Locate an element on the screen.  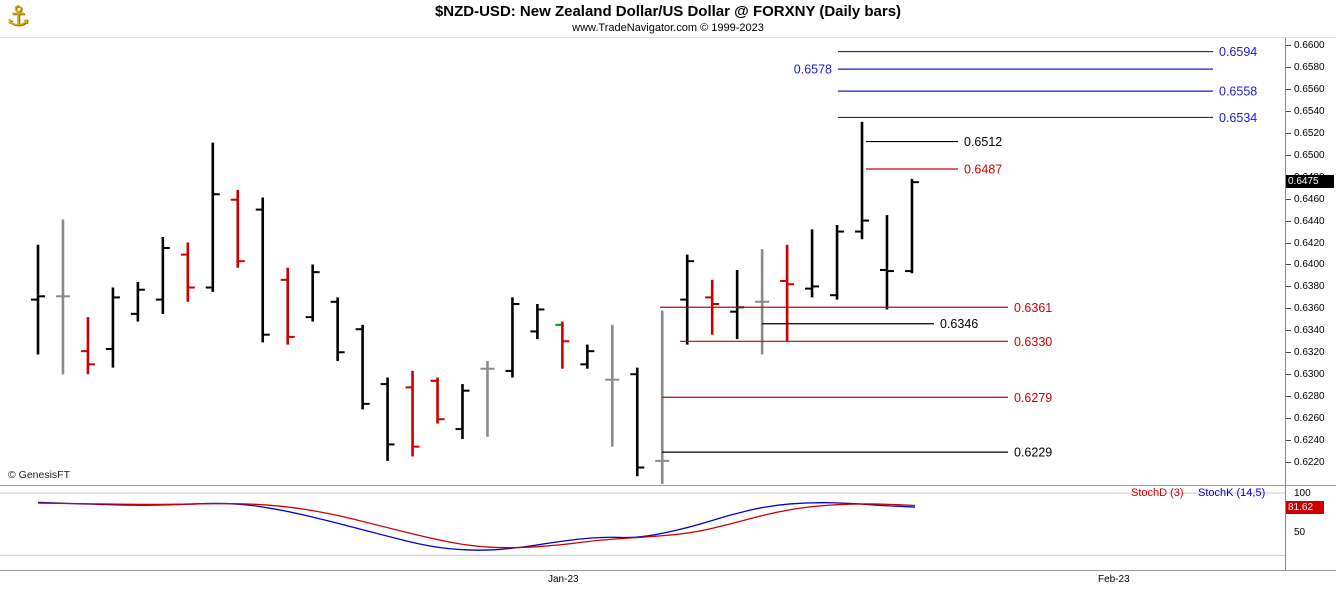
price-axis-label: 0.6400 is located at coordinates (1309, 265).